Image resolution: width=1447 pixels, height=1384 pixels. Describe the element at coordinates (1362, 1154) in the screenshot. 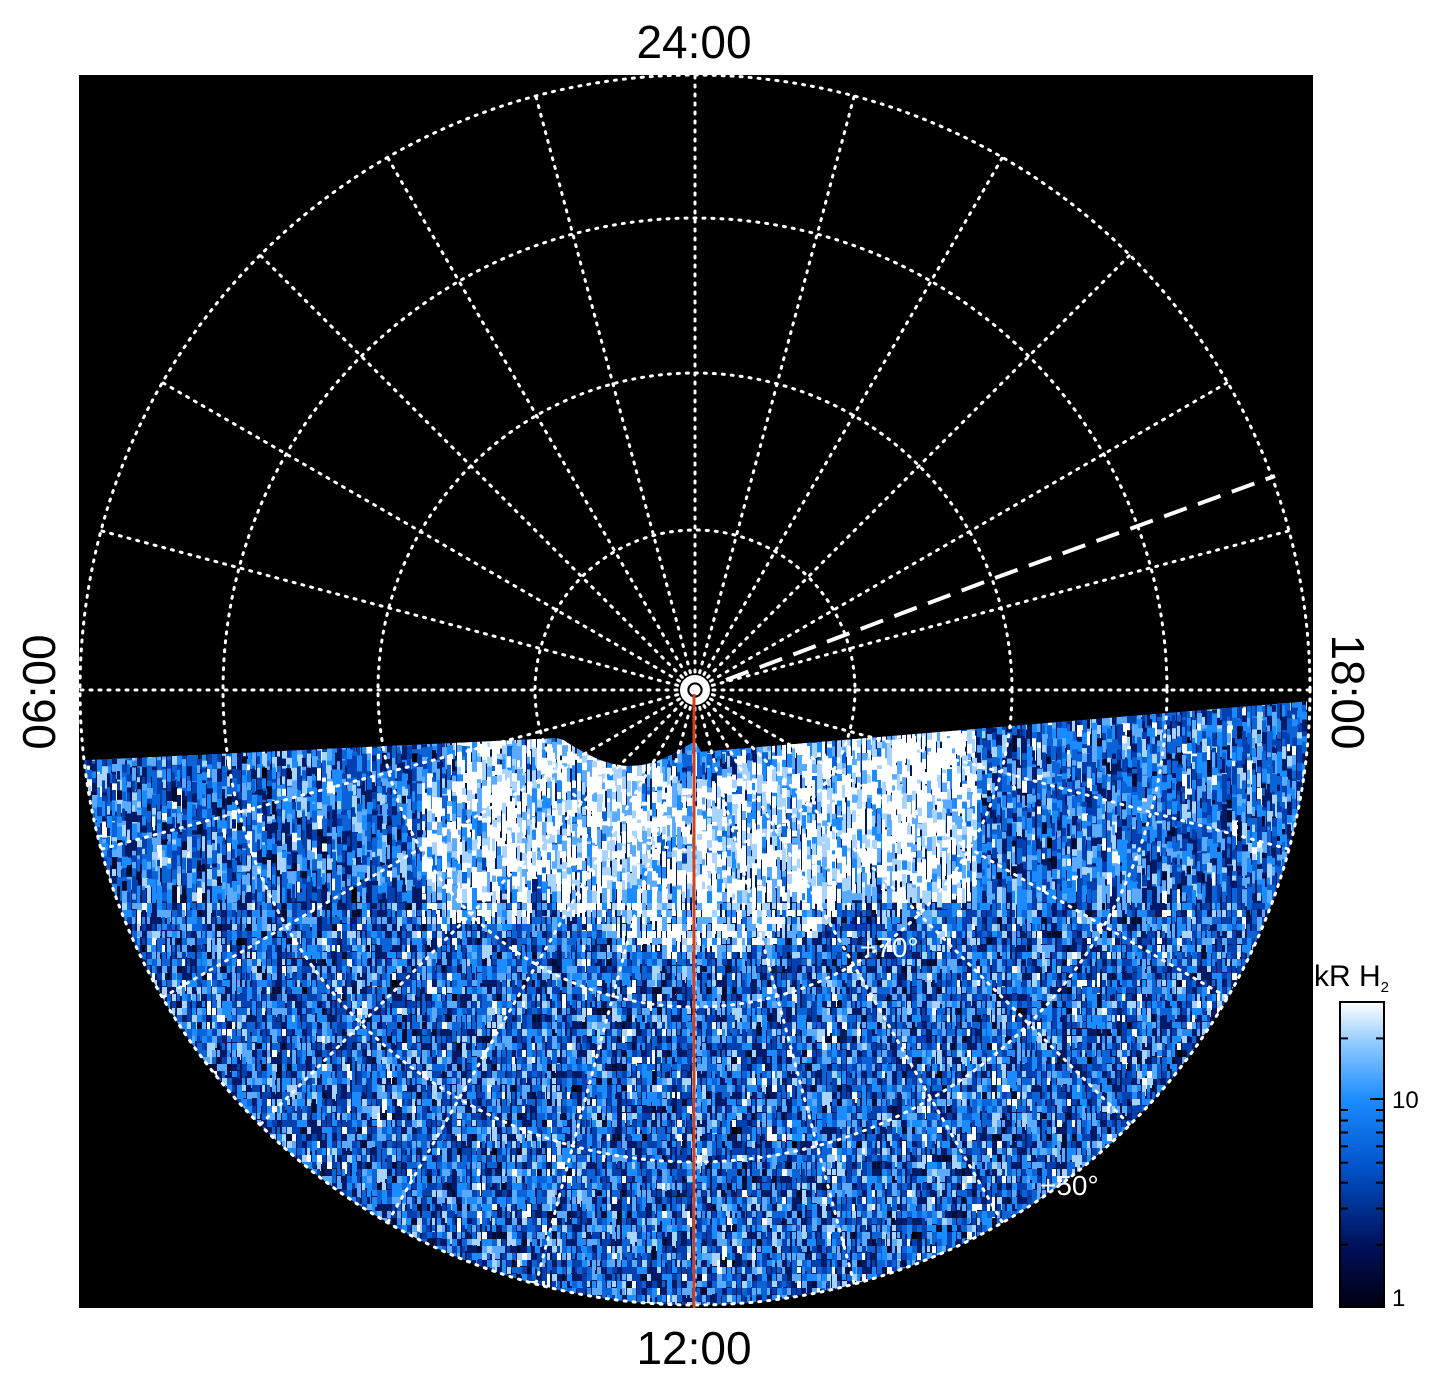

I see `colorbar-gradient` at that location.